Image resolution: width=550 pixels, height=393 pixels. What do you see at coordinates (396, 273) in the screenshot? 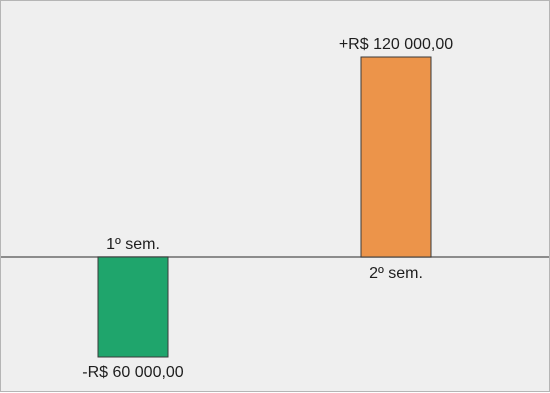
I see `category-label-2: 2º sem.` at bounding box center [396, 273].